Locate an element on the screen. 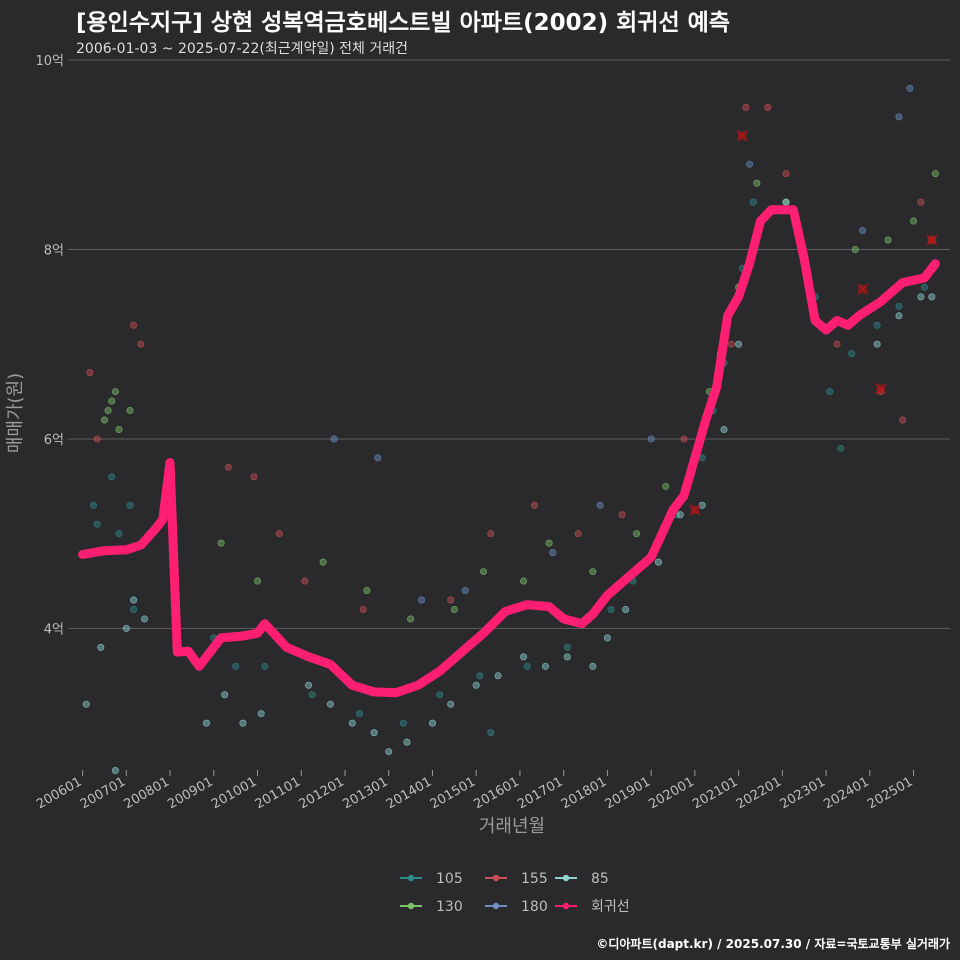 The image size is (960, 960). x-tick-label: 202301 is located at coordinates (803, 793).